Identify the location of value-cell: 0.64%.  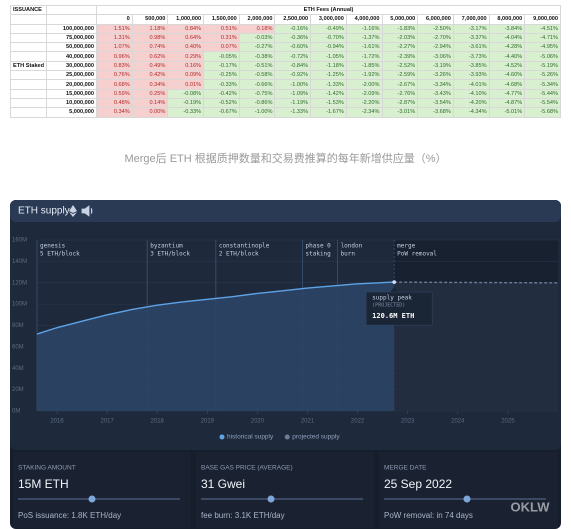
(186, 38).